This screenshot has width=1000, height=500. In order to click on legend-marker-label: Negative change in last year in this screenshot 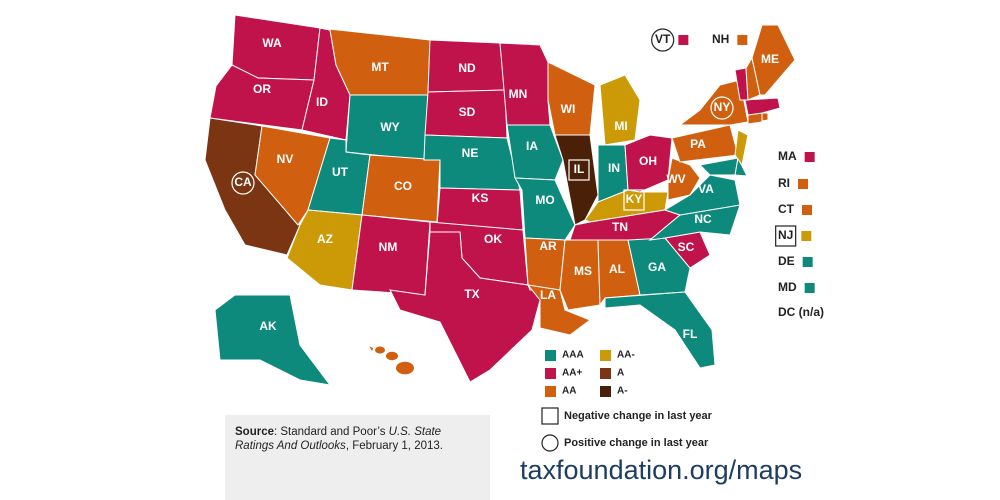, I will do `click(638, 416)`.